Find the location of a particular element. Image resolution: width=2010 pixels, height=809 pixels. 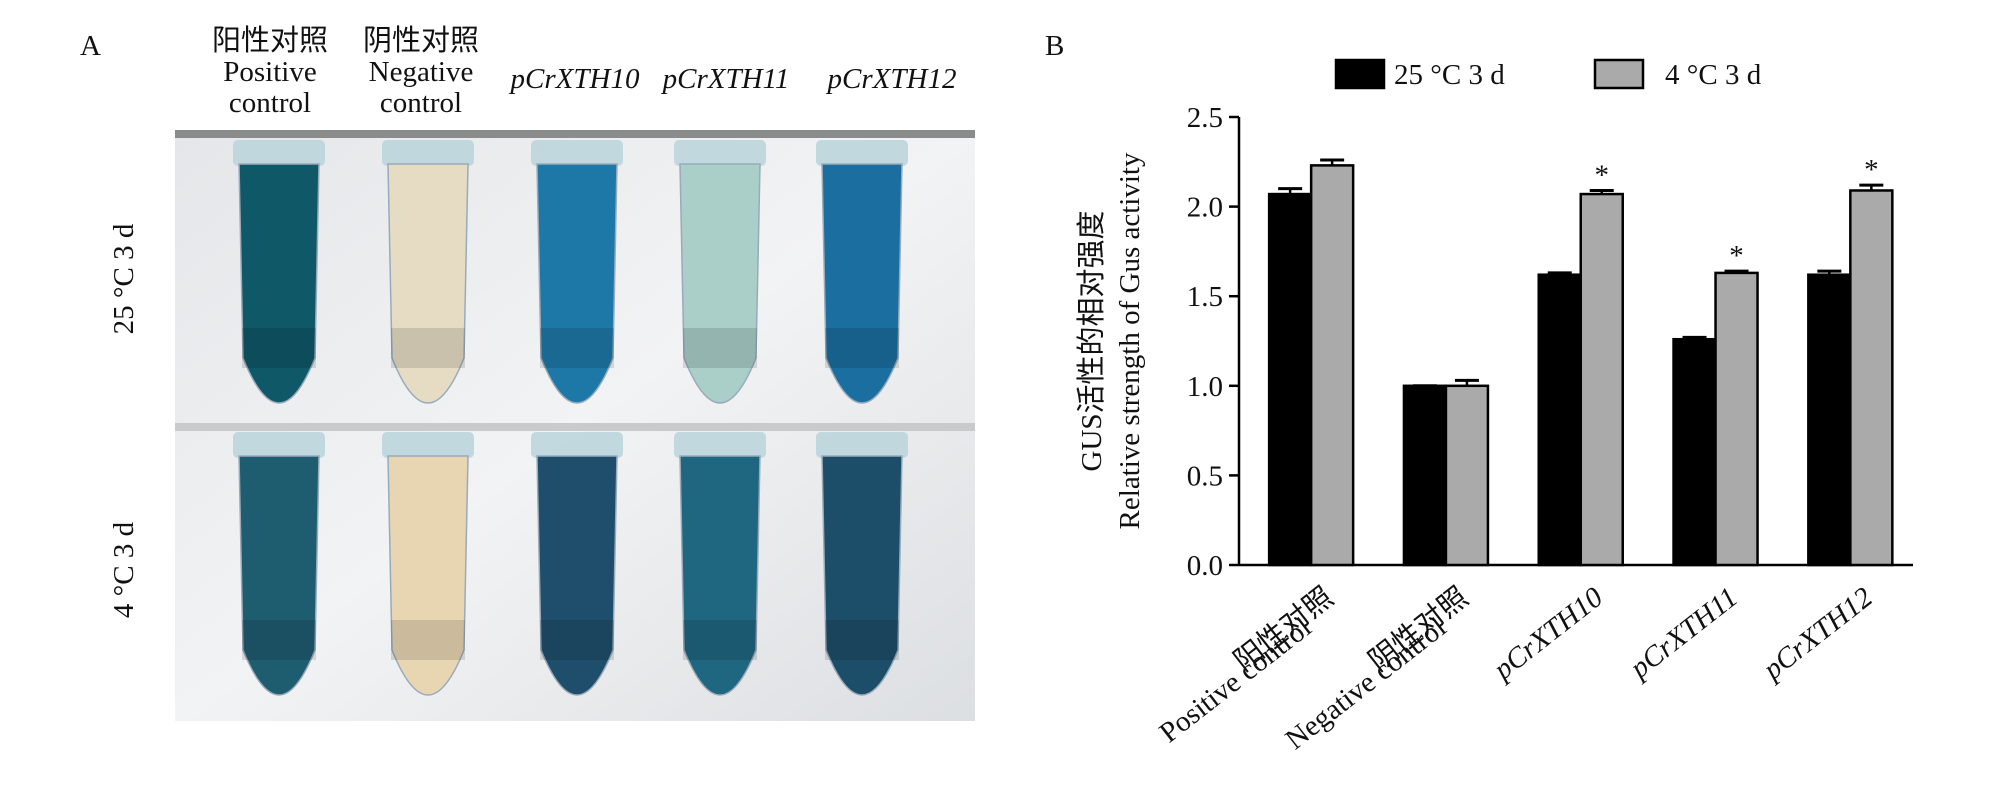

column-label: Positive is located at coordinates (269, 72).